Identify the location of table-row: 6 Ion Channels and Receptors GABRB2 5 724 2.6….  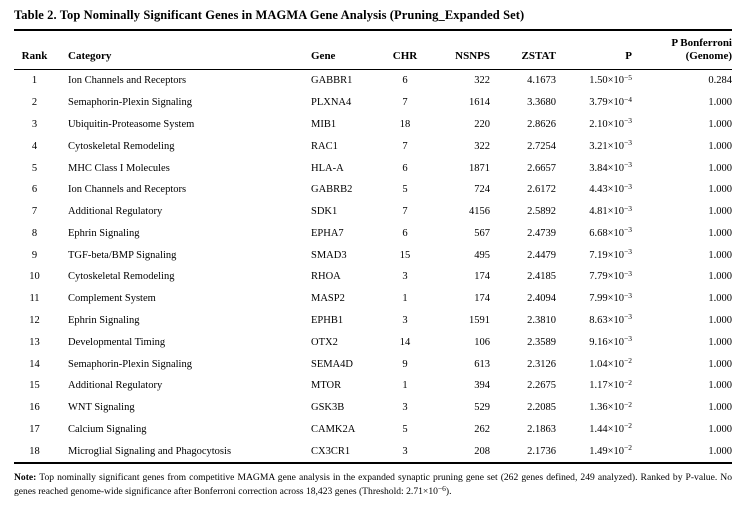
(373, 190).